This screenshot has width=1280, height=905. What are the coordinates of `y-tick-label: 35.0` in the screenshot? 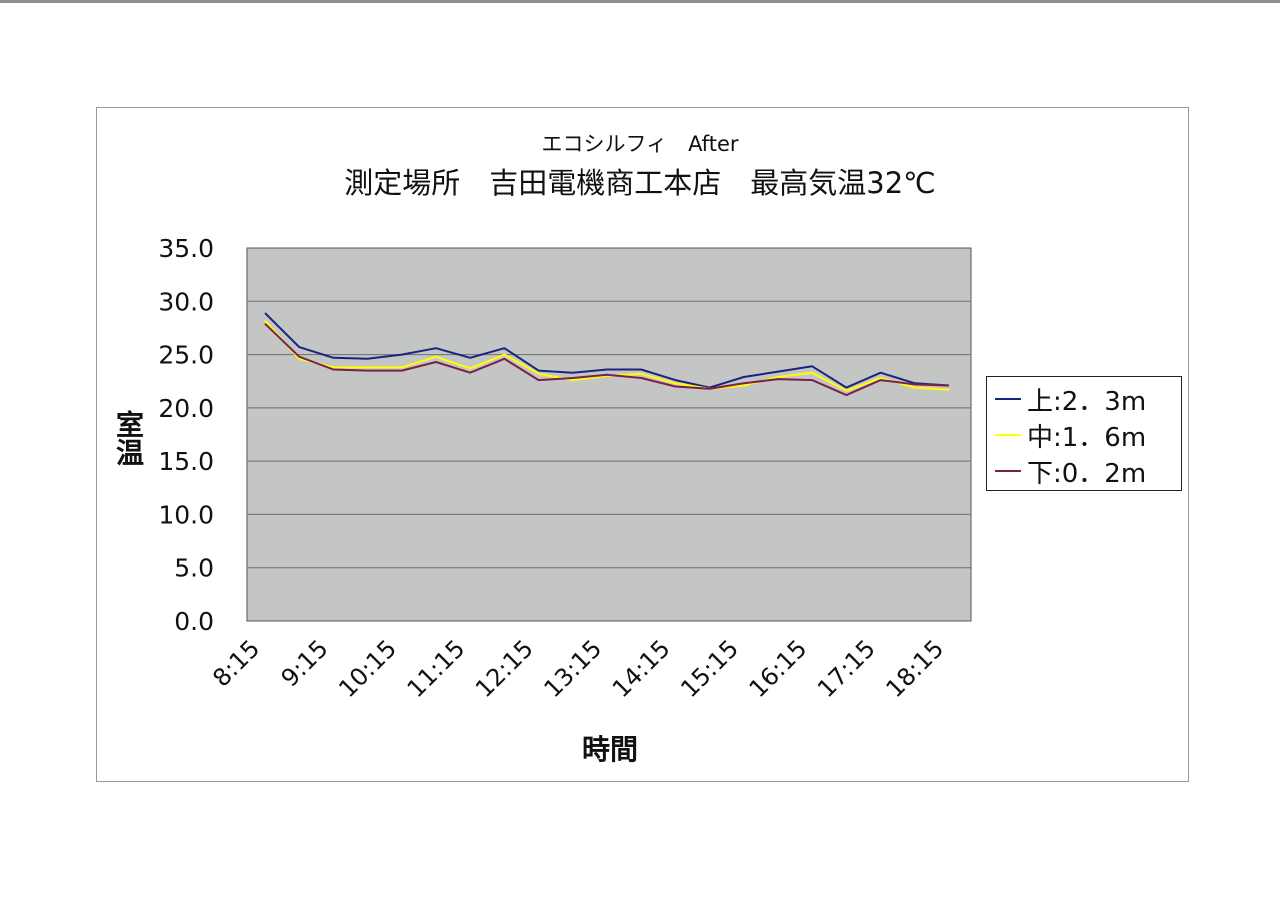 It's located at (186, 248).